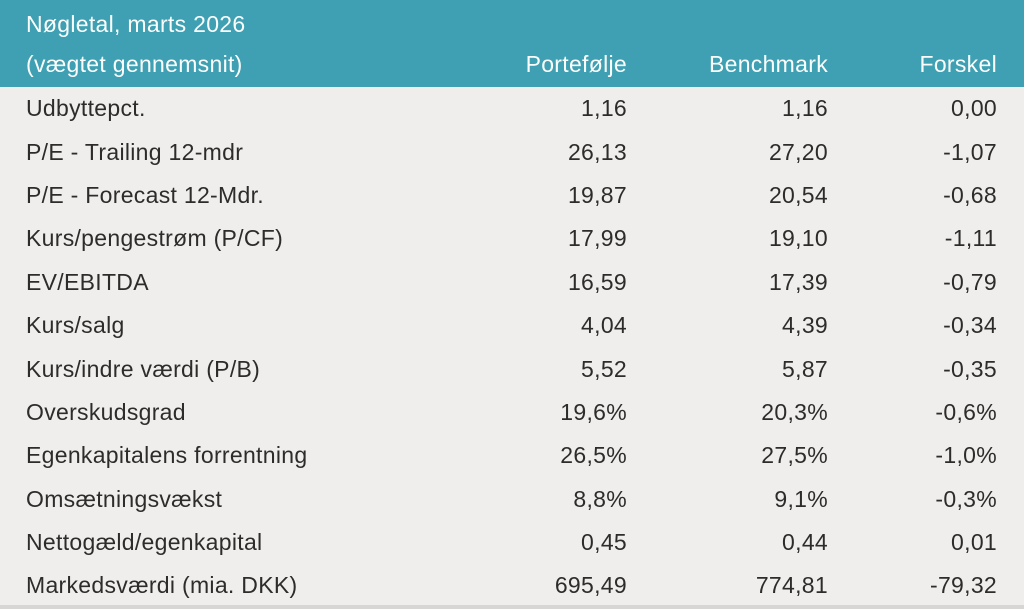 This screenshot has height=609, width=1024. What do you see at coordinates (798, 281) in the screenshot?
I see `benchmark-value: 17,39` at bounding box center [798, 281].